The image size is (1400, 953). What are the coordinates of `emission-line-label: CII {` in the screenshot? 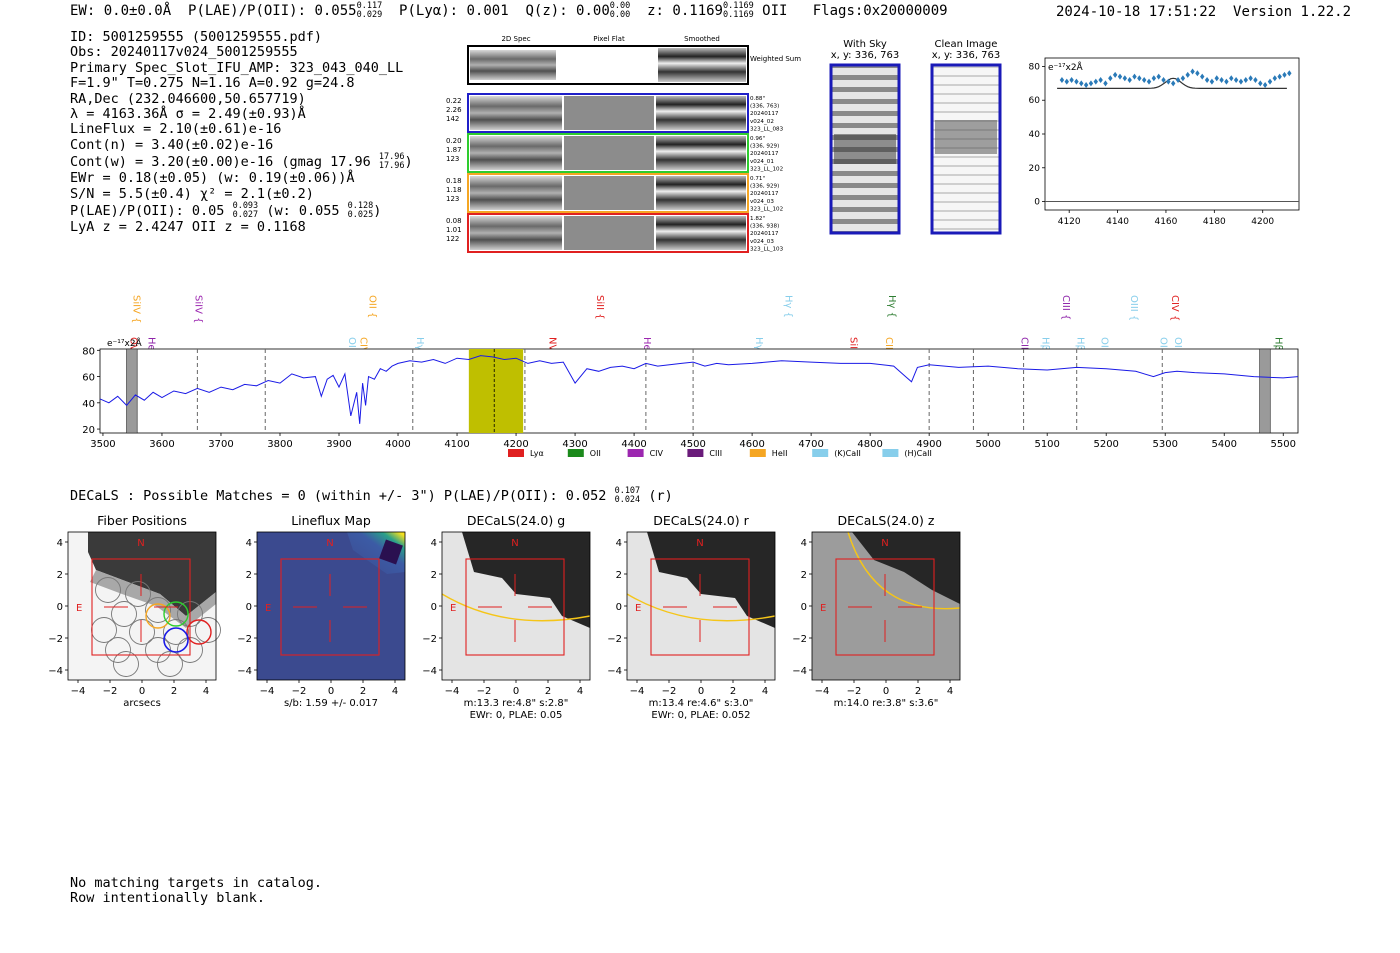 It's located at (1024, 348).